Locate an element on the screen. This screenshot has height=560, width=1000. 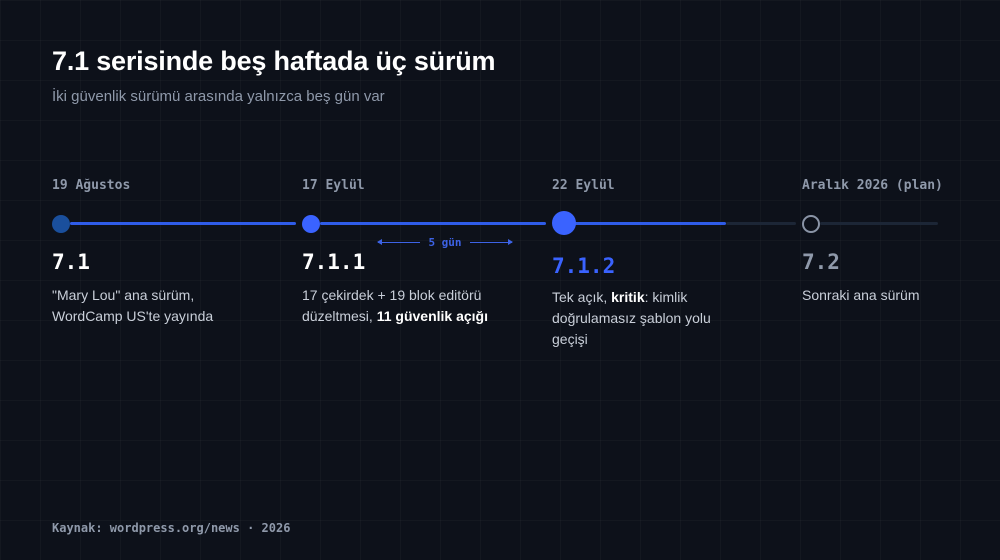
milestone-version-7-2: 7.2 is located at coordinates (821, 262).